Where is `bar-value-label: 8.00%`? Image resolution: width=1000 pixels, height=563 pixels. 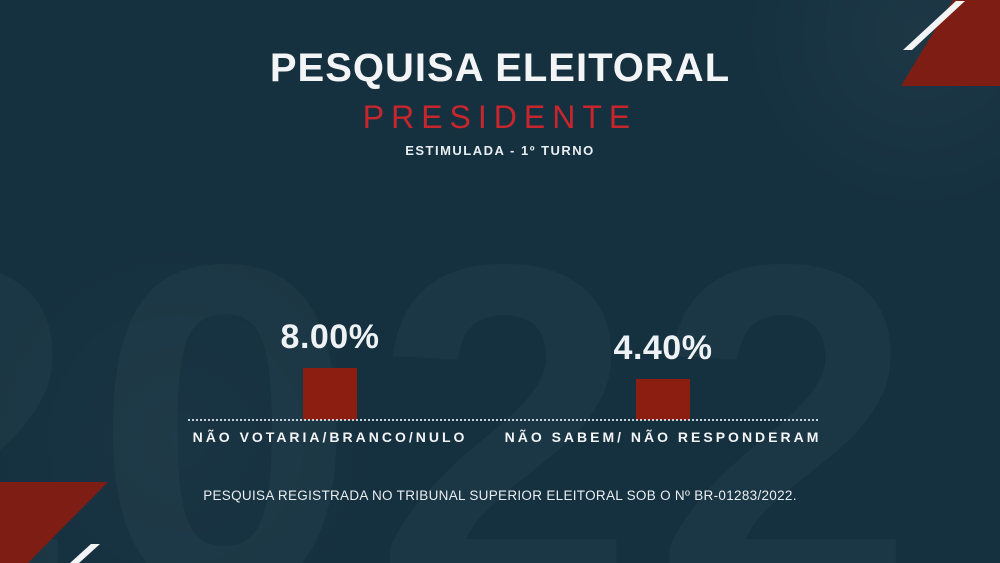 bar-value-label: 8.00% is located at coordinates (330, 337).